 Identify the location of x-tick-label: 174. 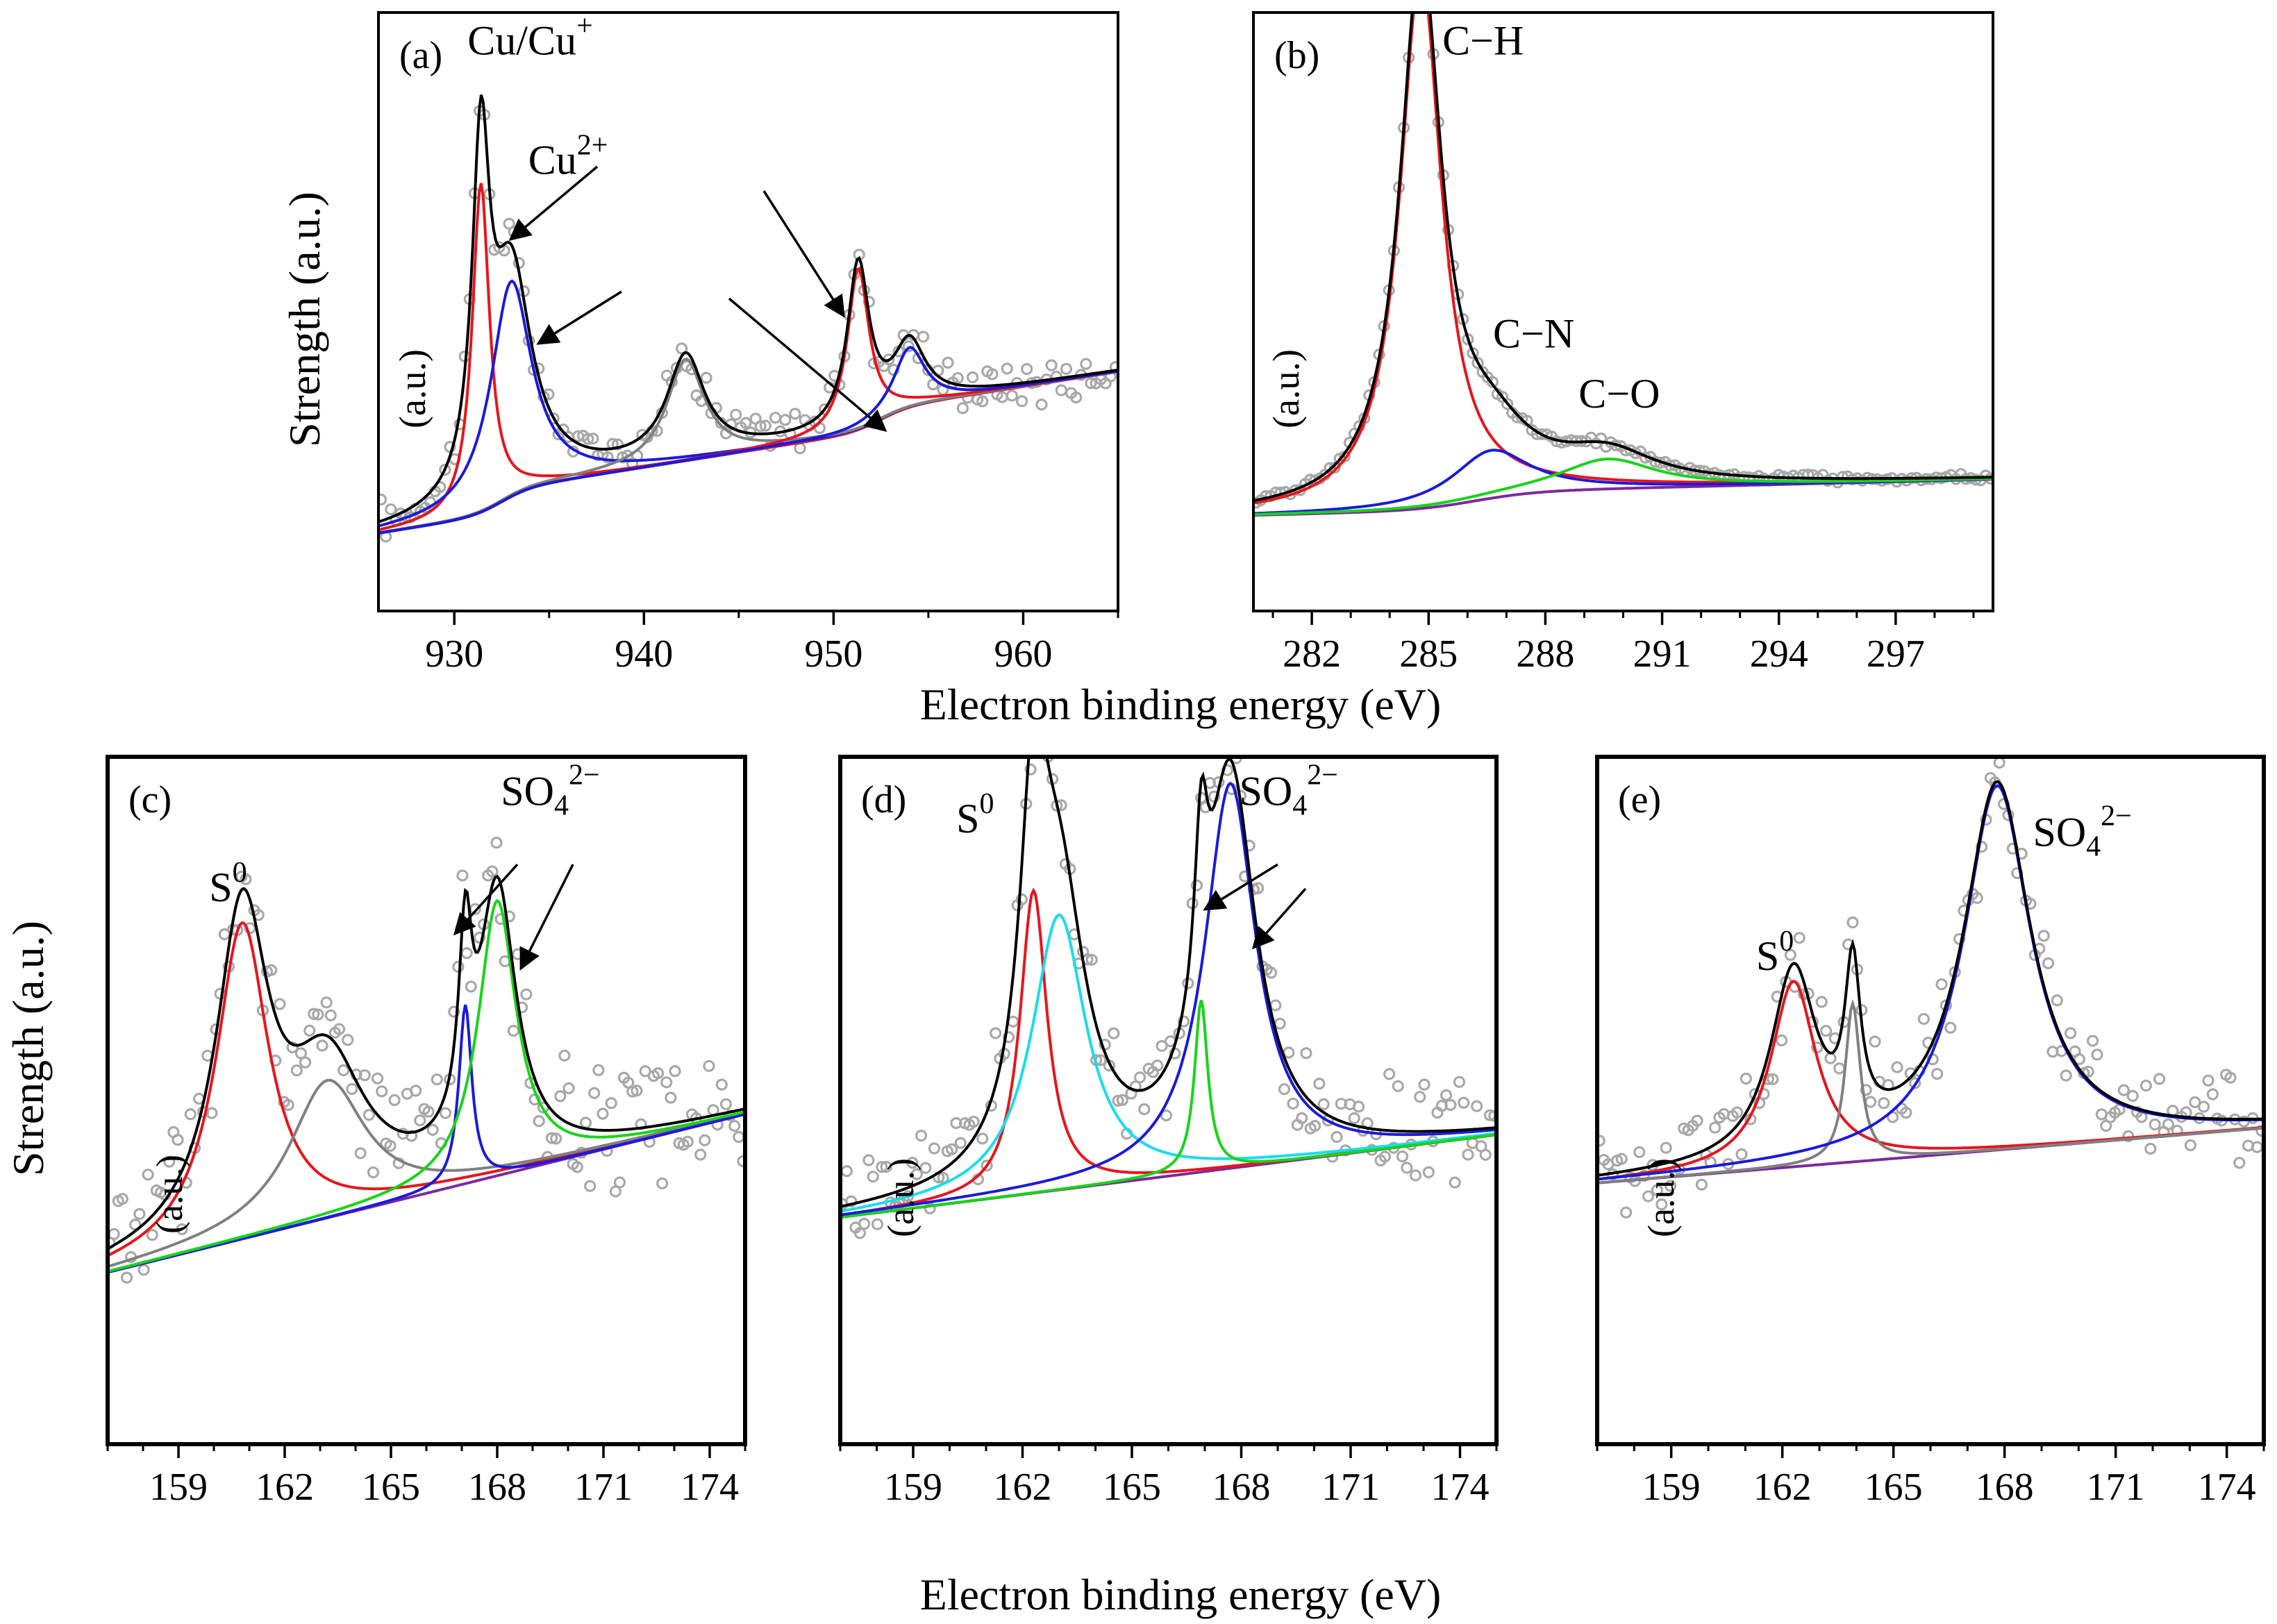
(710, 1488).